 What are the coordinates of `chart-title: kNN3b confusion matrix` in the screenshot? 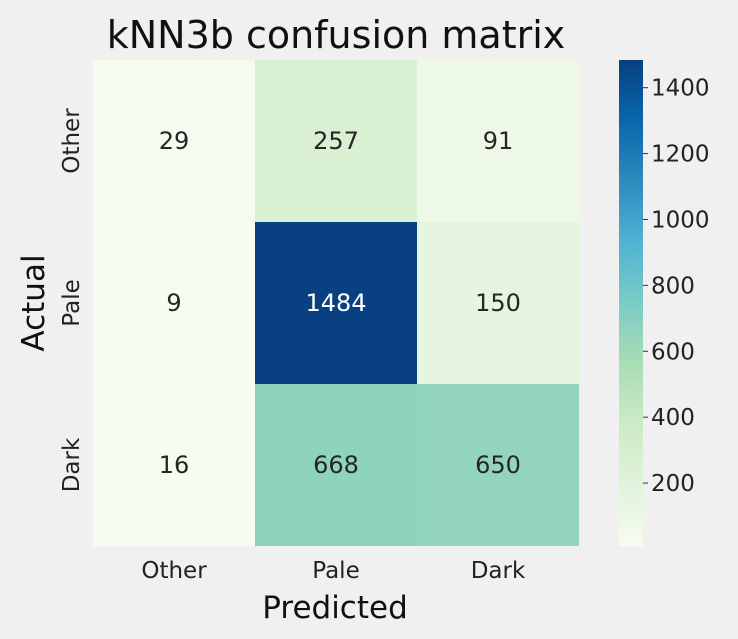 It's located at (336, 35).